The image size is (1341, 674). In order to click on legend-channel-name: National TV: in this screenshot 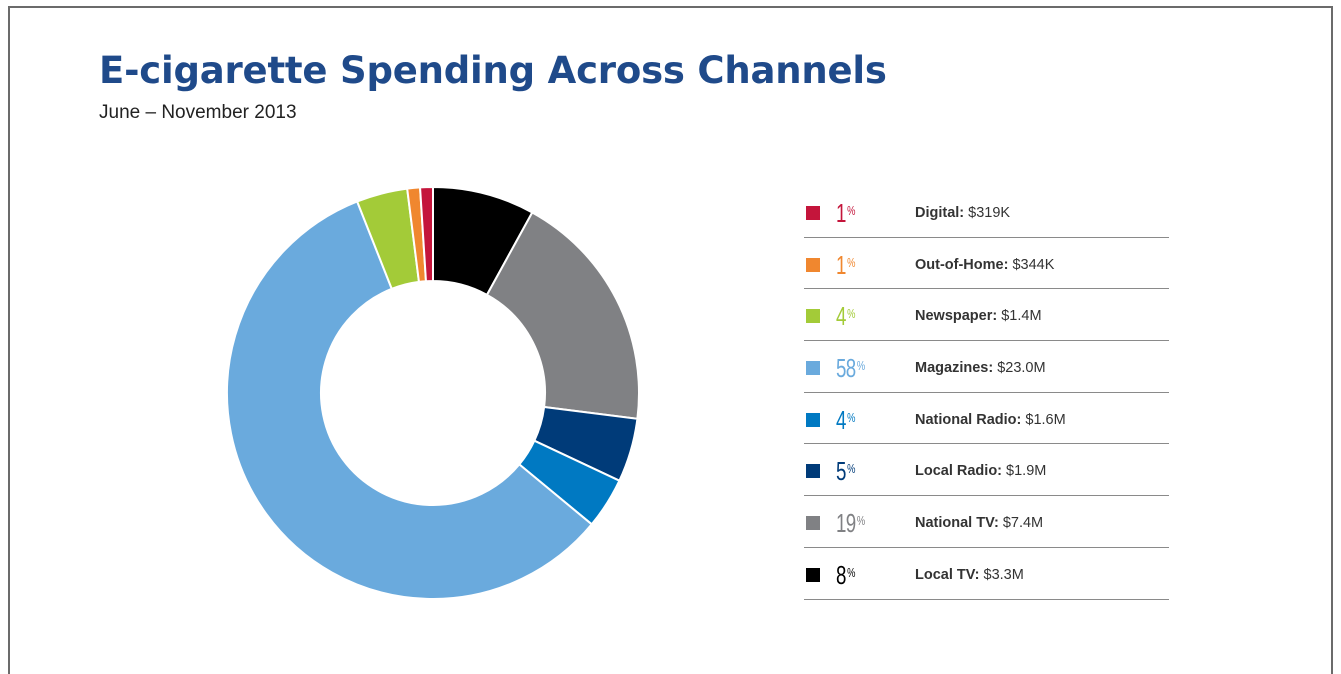, I will do `click(957, 523)`.